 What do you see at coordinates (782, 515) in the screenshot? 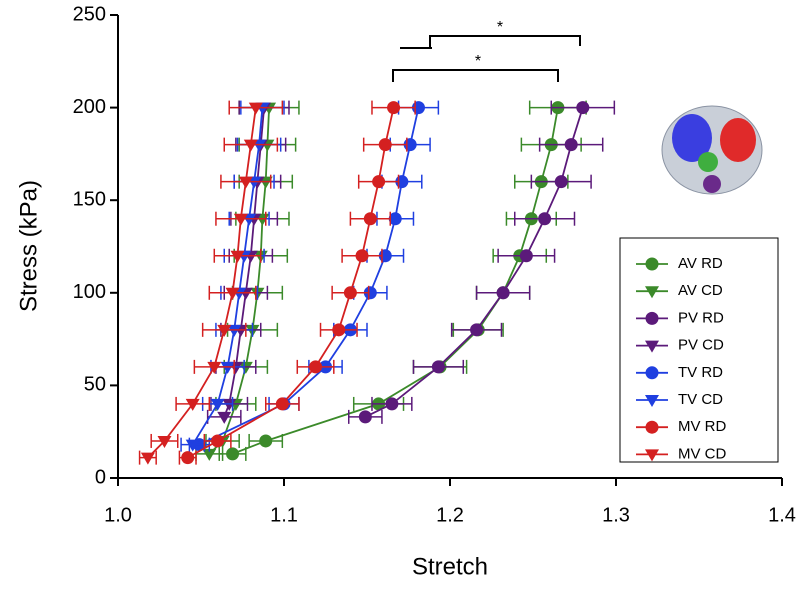
I see `x-tick-label: 1.4` at bounding box center [782, 515].